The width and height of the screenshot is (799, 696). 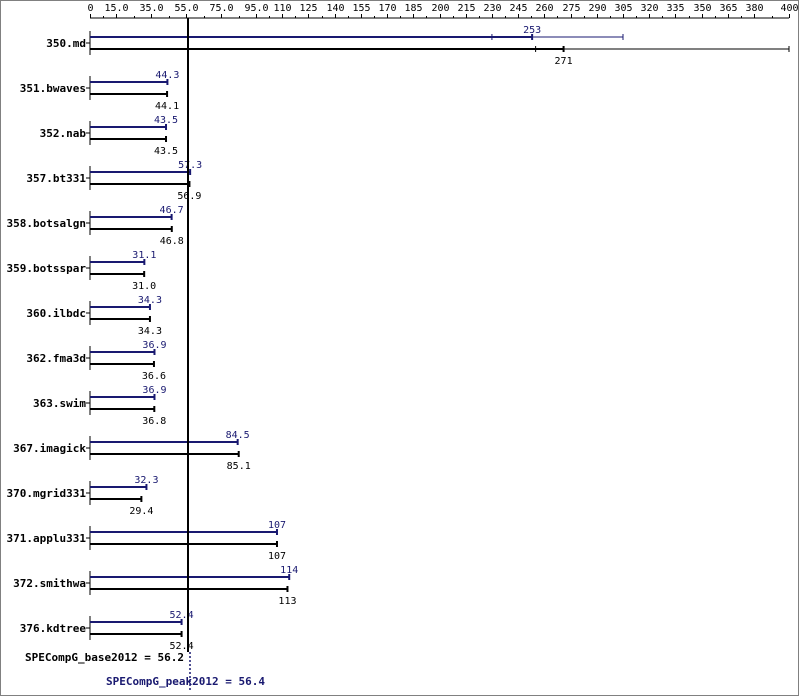 What do you see at coordinates (150, 331) in the screenshot?
I see `base-value-label: 34.3` at bounding box center [150, 331].